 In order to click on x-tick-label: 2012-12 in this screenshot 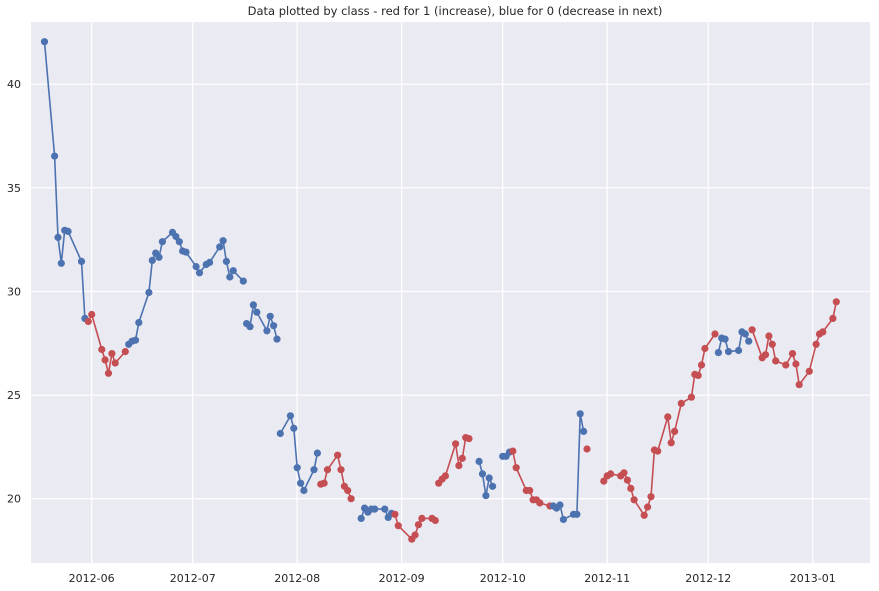, I will do `click(708, 578)`.